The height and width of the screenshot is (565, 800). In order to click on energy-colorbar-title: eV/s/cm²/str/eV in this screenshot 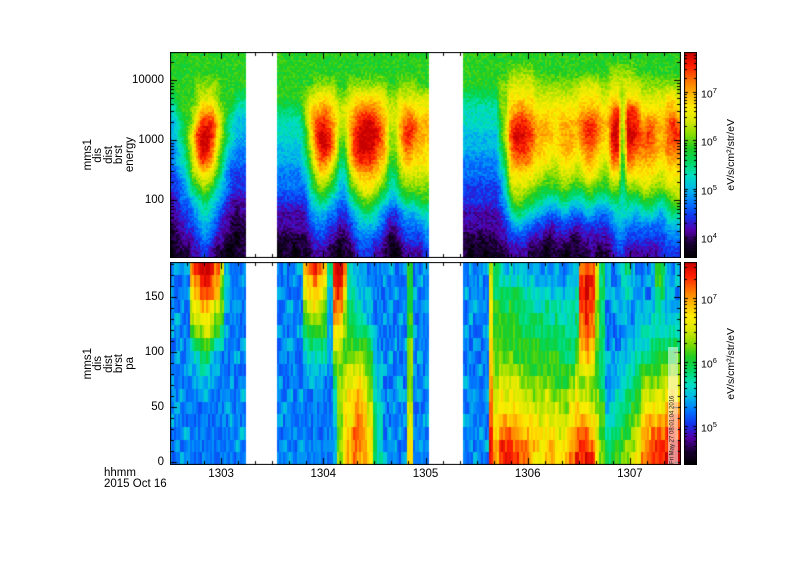, I will do `click(731, 155)`.